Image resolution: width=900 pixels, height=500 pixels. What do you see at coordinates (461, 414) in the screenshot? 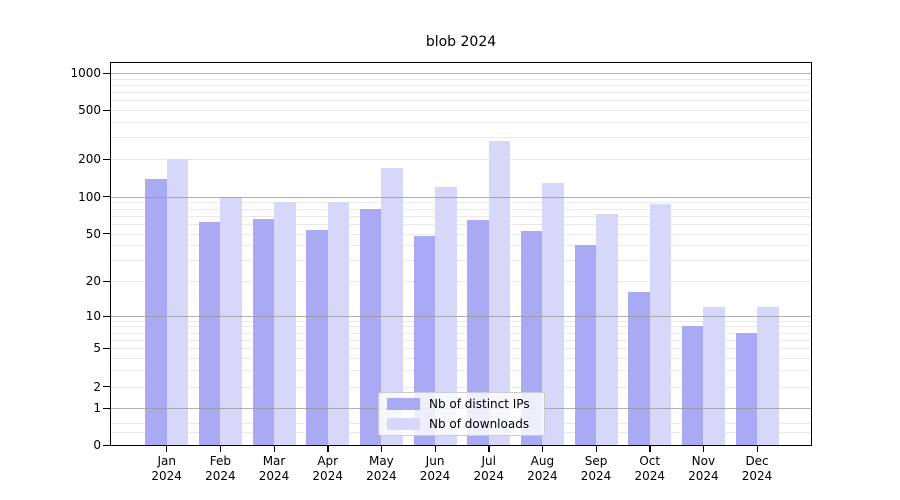
I see `legend: Nb of distinct IPs Nb of downloads` at bounding box center [461, 414].